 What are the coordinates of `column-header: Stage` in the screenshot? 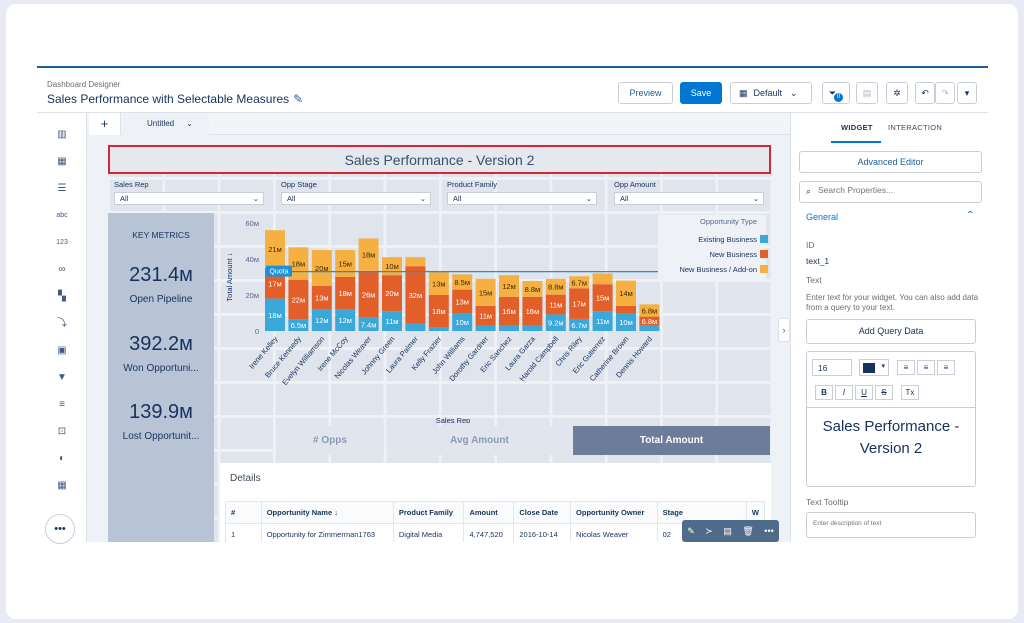 It's located at (701, 512).